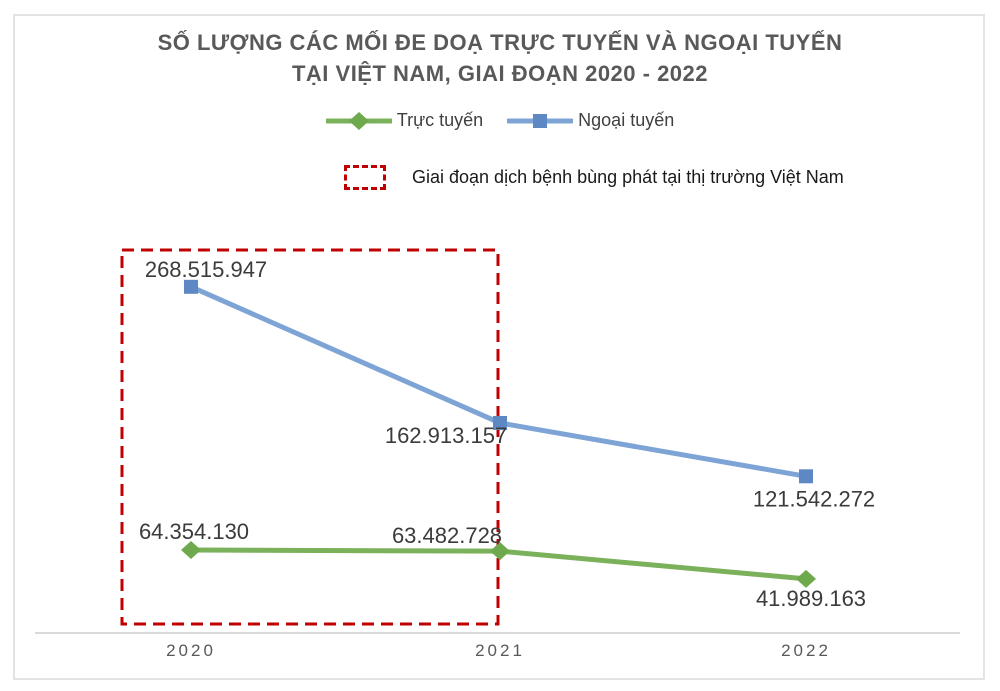 The height and width of the screenshot is (691, 1000). Describe the element at coordinates (811, 598) in the screenshot. I see `data-label: 41.989.163` at that location.